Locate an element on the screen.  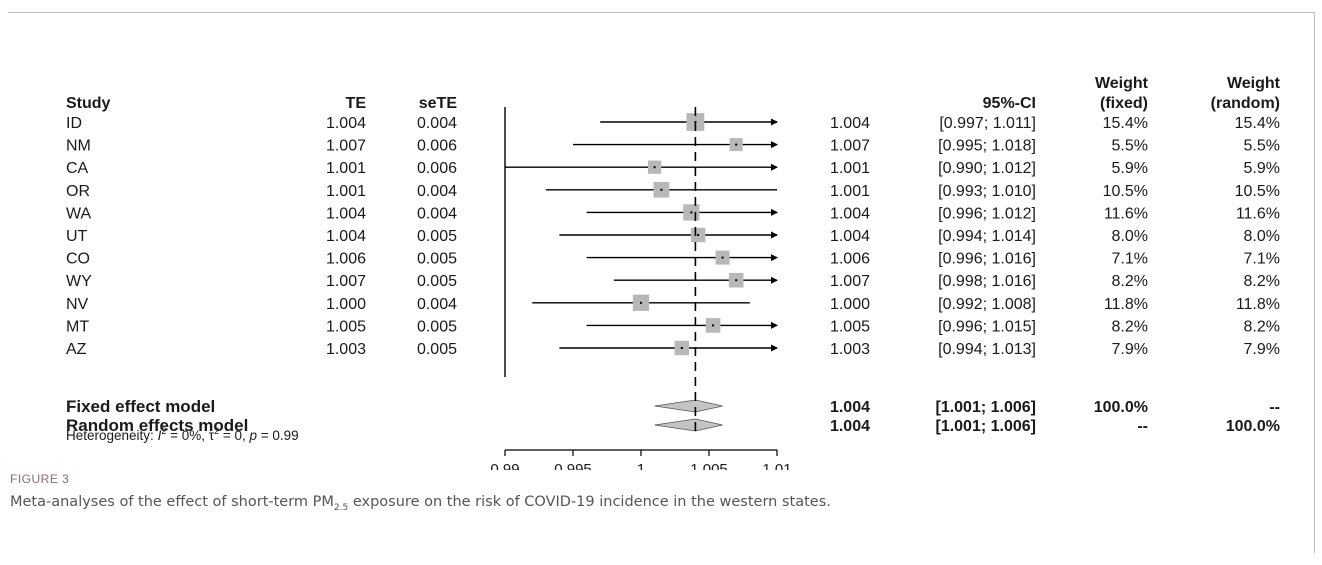
model-name: Random effects model is located at coordinates (157, 425).